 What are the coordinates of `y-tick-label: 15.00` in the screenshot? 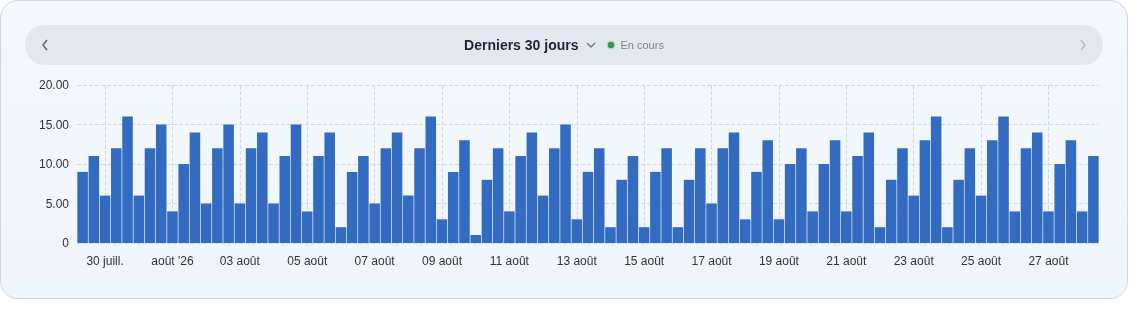 It's located at (54, 124).